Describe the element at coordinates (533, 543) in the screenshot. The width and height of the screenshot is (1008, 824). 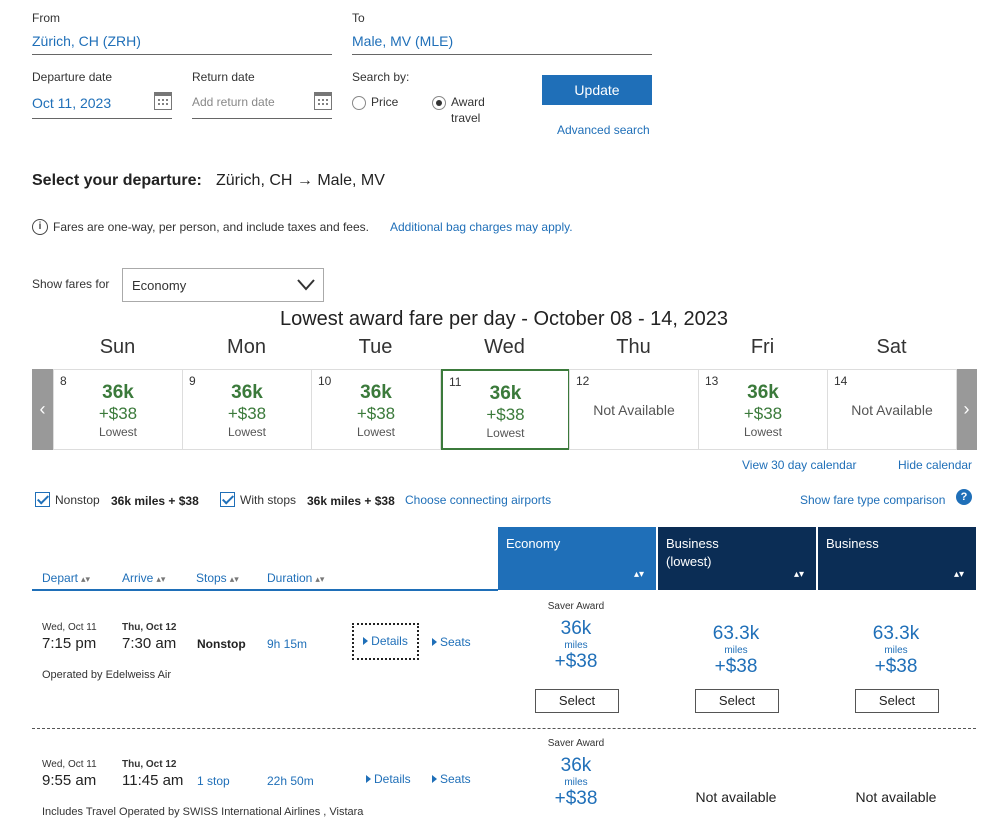
I see `economy-header-label: Economy` at that location.